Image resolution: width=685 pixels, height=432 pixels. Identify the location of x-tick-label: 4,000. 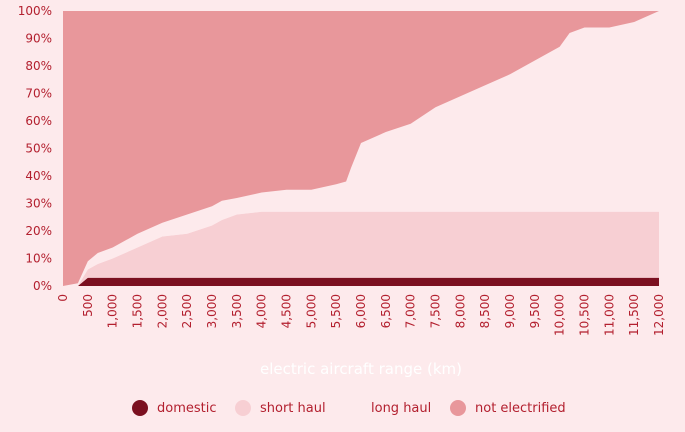
(262, 311).